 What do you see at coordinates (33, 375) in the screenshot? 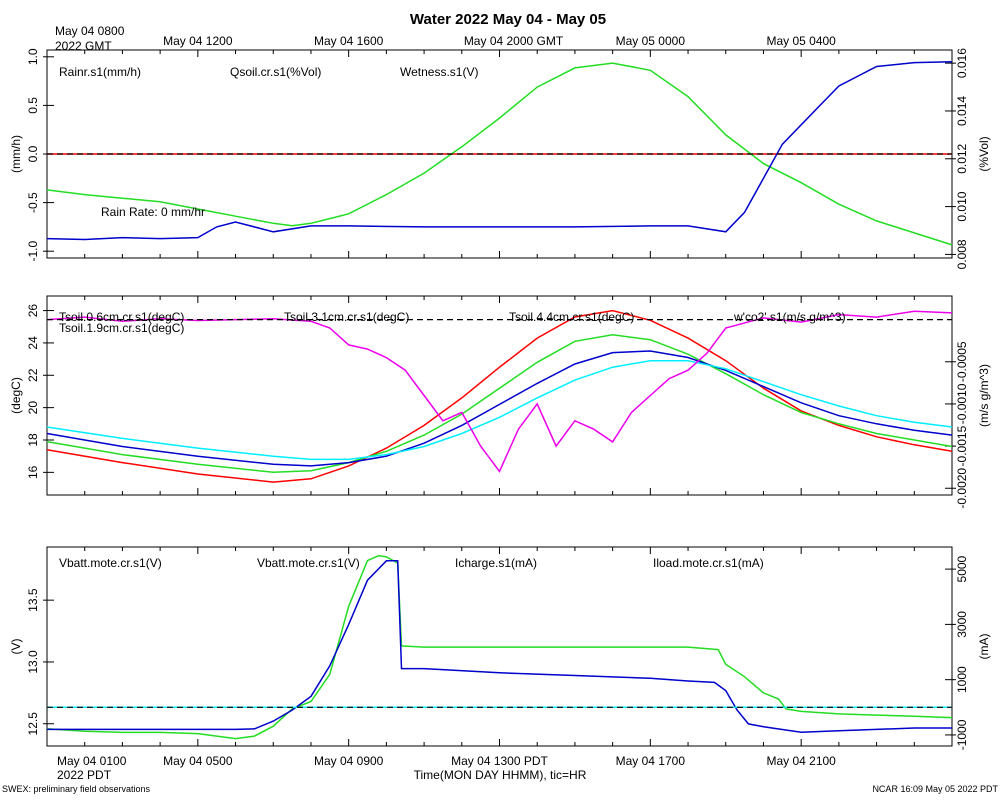
I see `y-left-tick-label: 22` at bounding box center [33, 375].